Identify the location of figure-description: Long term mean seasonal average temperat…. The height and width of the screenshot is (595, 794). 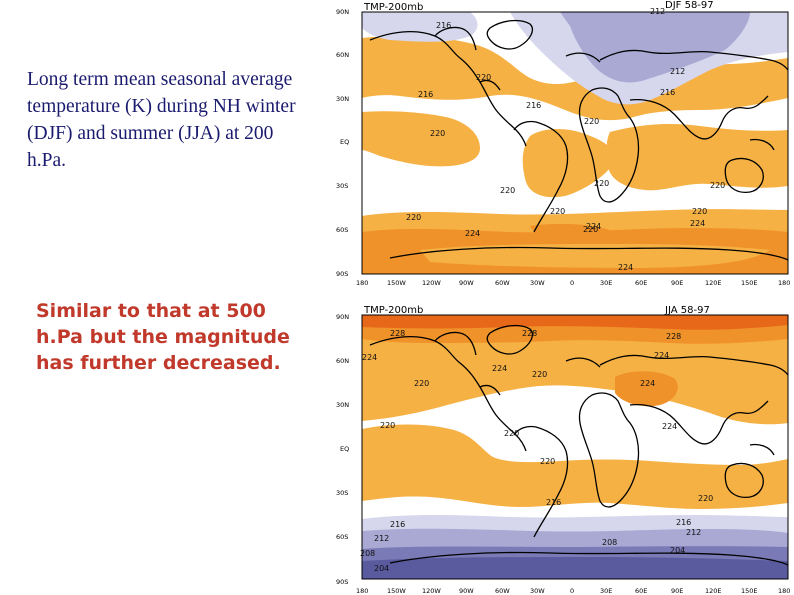
(161, 120).